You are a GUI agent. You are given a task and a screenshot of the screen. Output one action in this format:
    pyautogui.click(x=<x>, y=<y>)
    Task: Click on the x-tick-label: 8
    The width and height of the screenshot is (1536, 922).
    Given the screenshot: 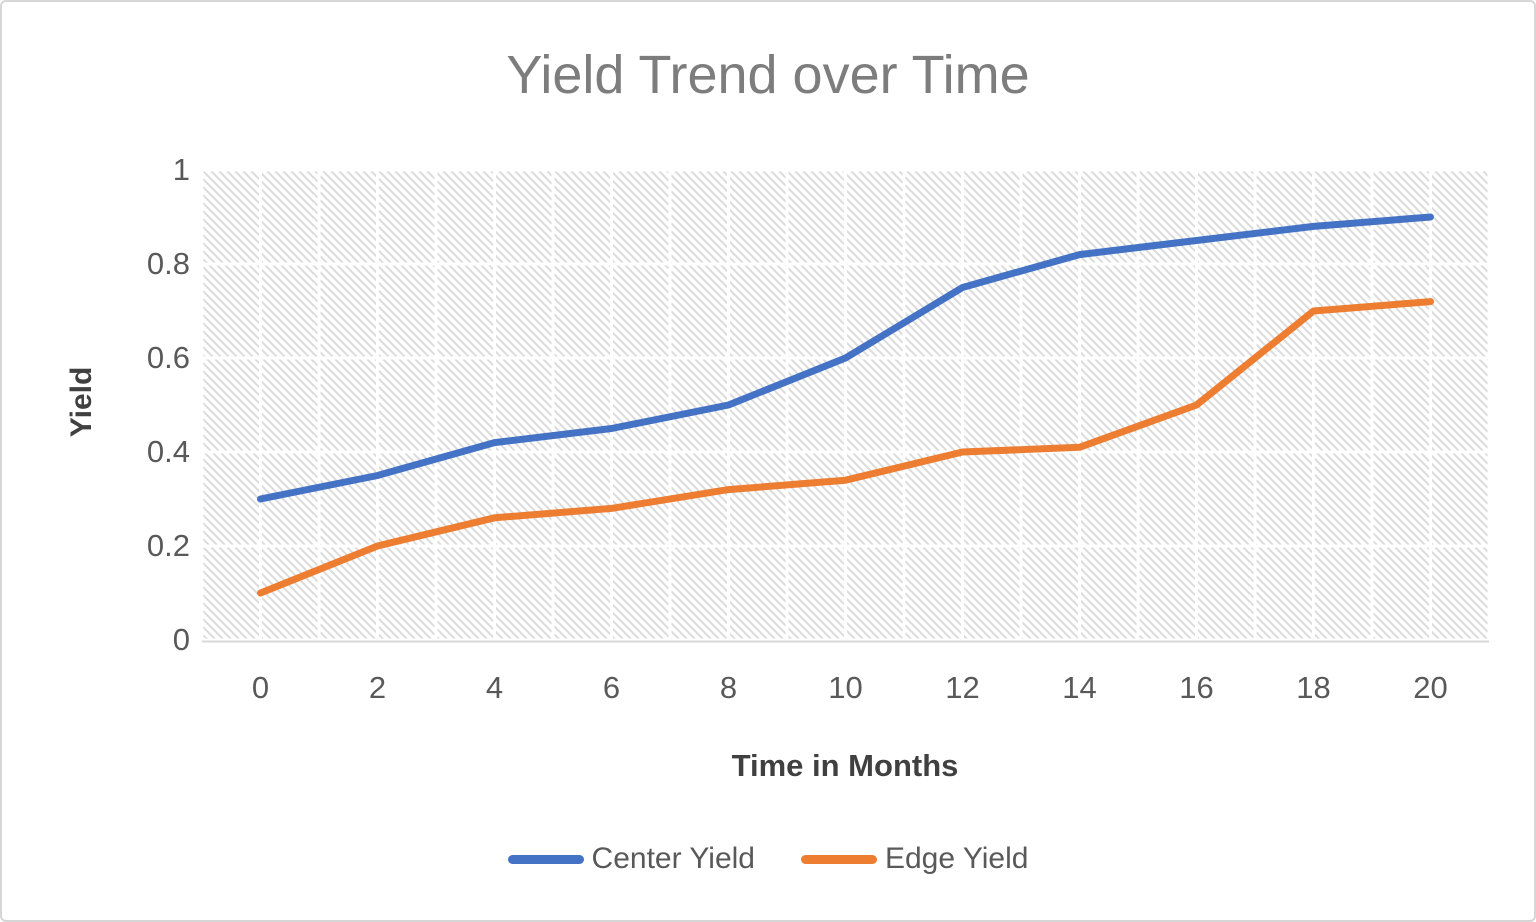 What is the action you would take?
    pyautogui.click(x=728, y=687)
    